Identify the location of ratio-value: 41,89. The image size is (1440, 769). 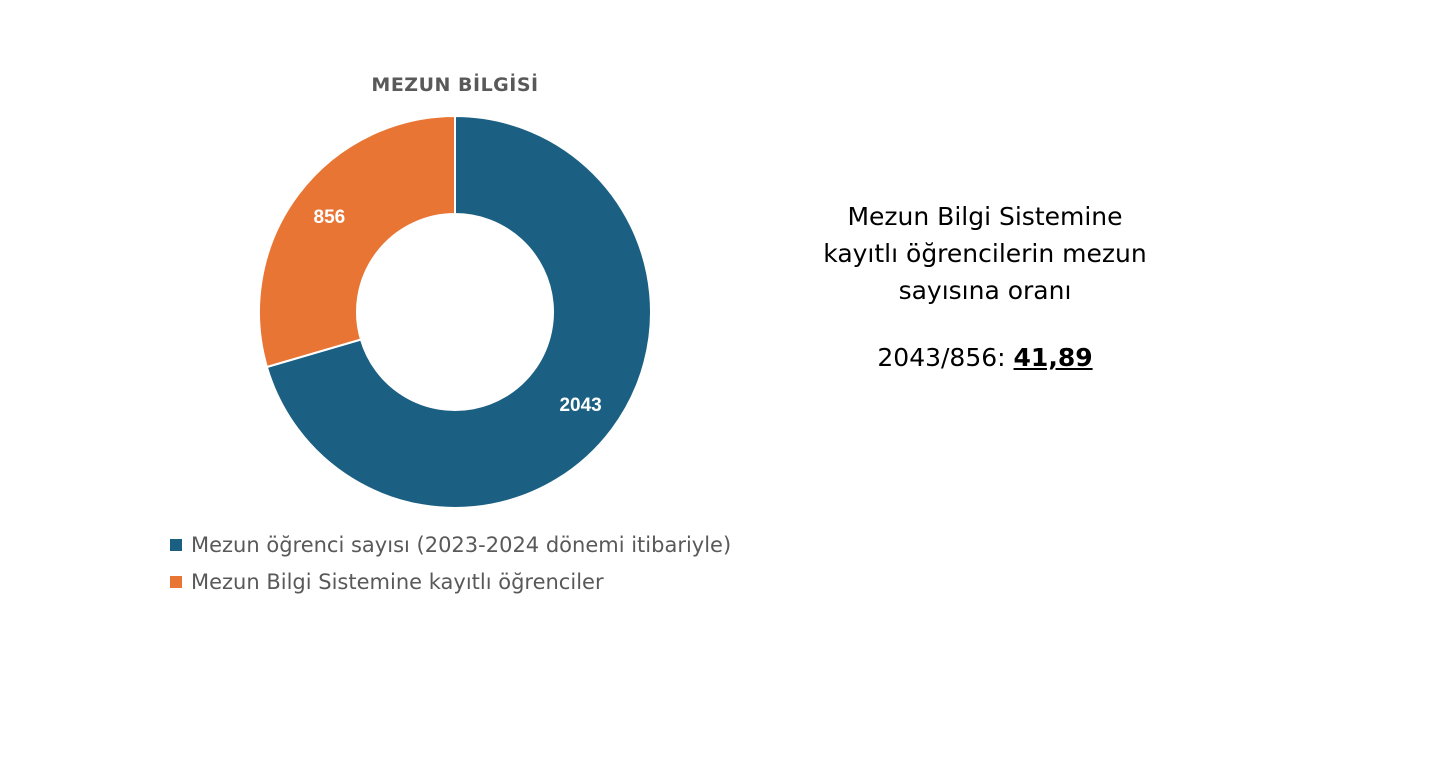
(1053, 357).